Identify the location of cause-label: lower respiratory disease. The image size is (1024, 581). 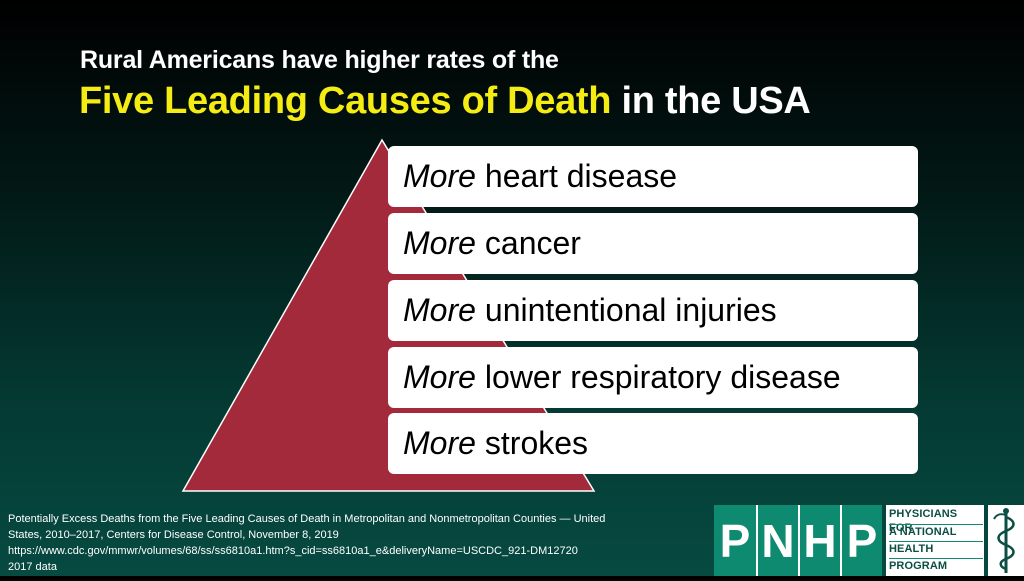
(662, 377).